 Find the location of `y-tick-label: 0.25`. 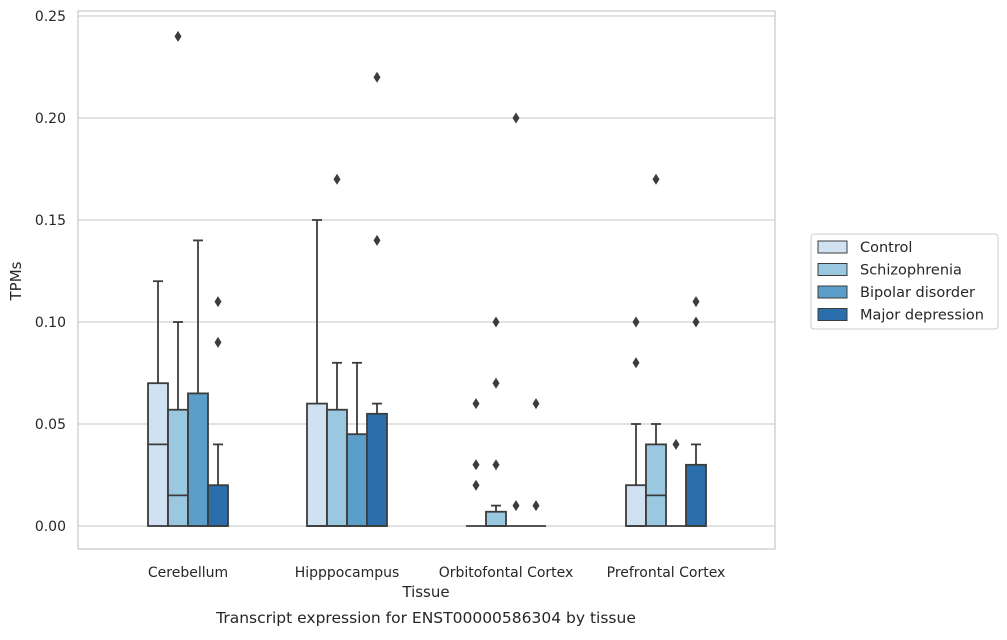

y-tick-label: 0.25 is located at coordinates (50, 17).